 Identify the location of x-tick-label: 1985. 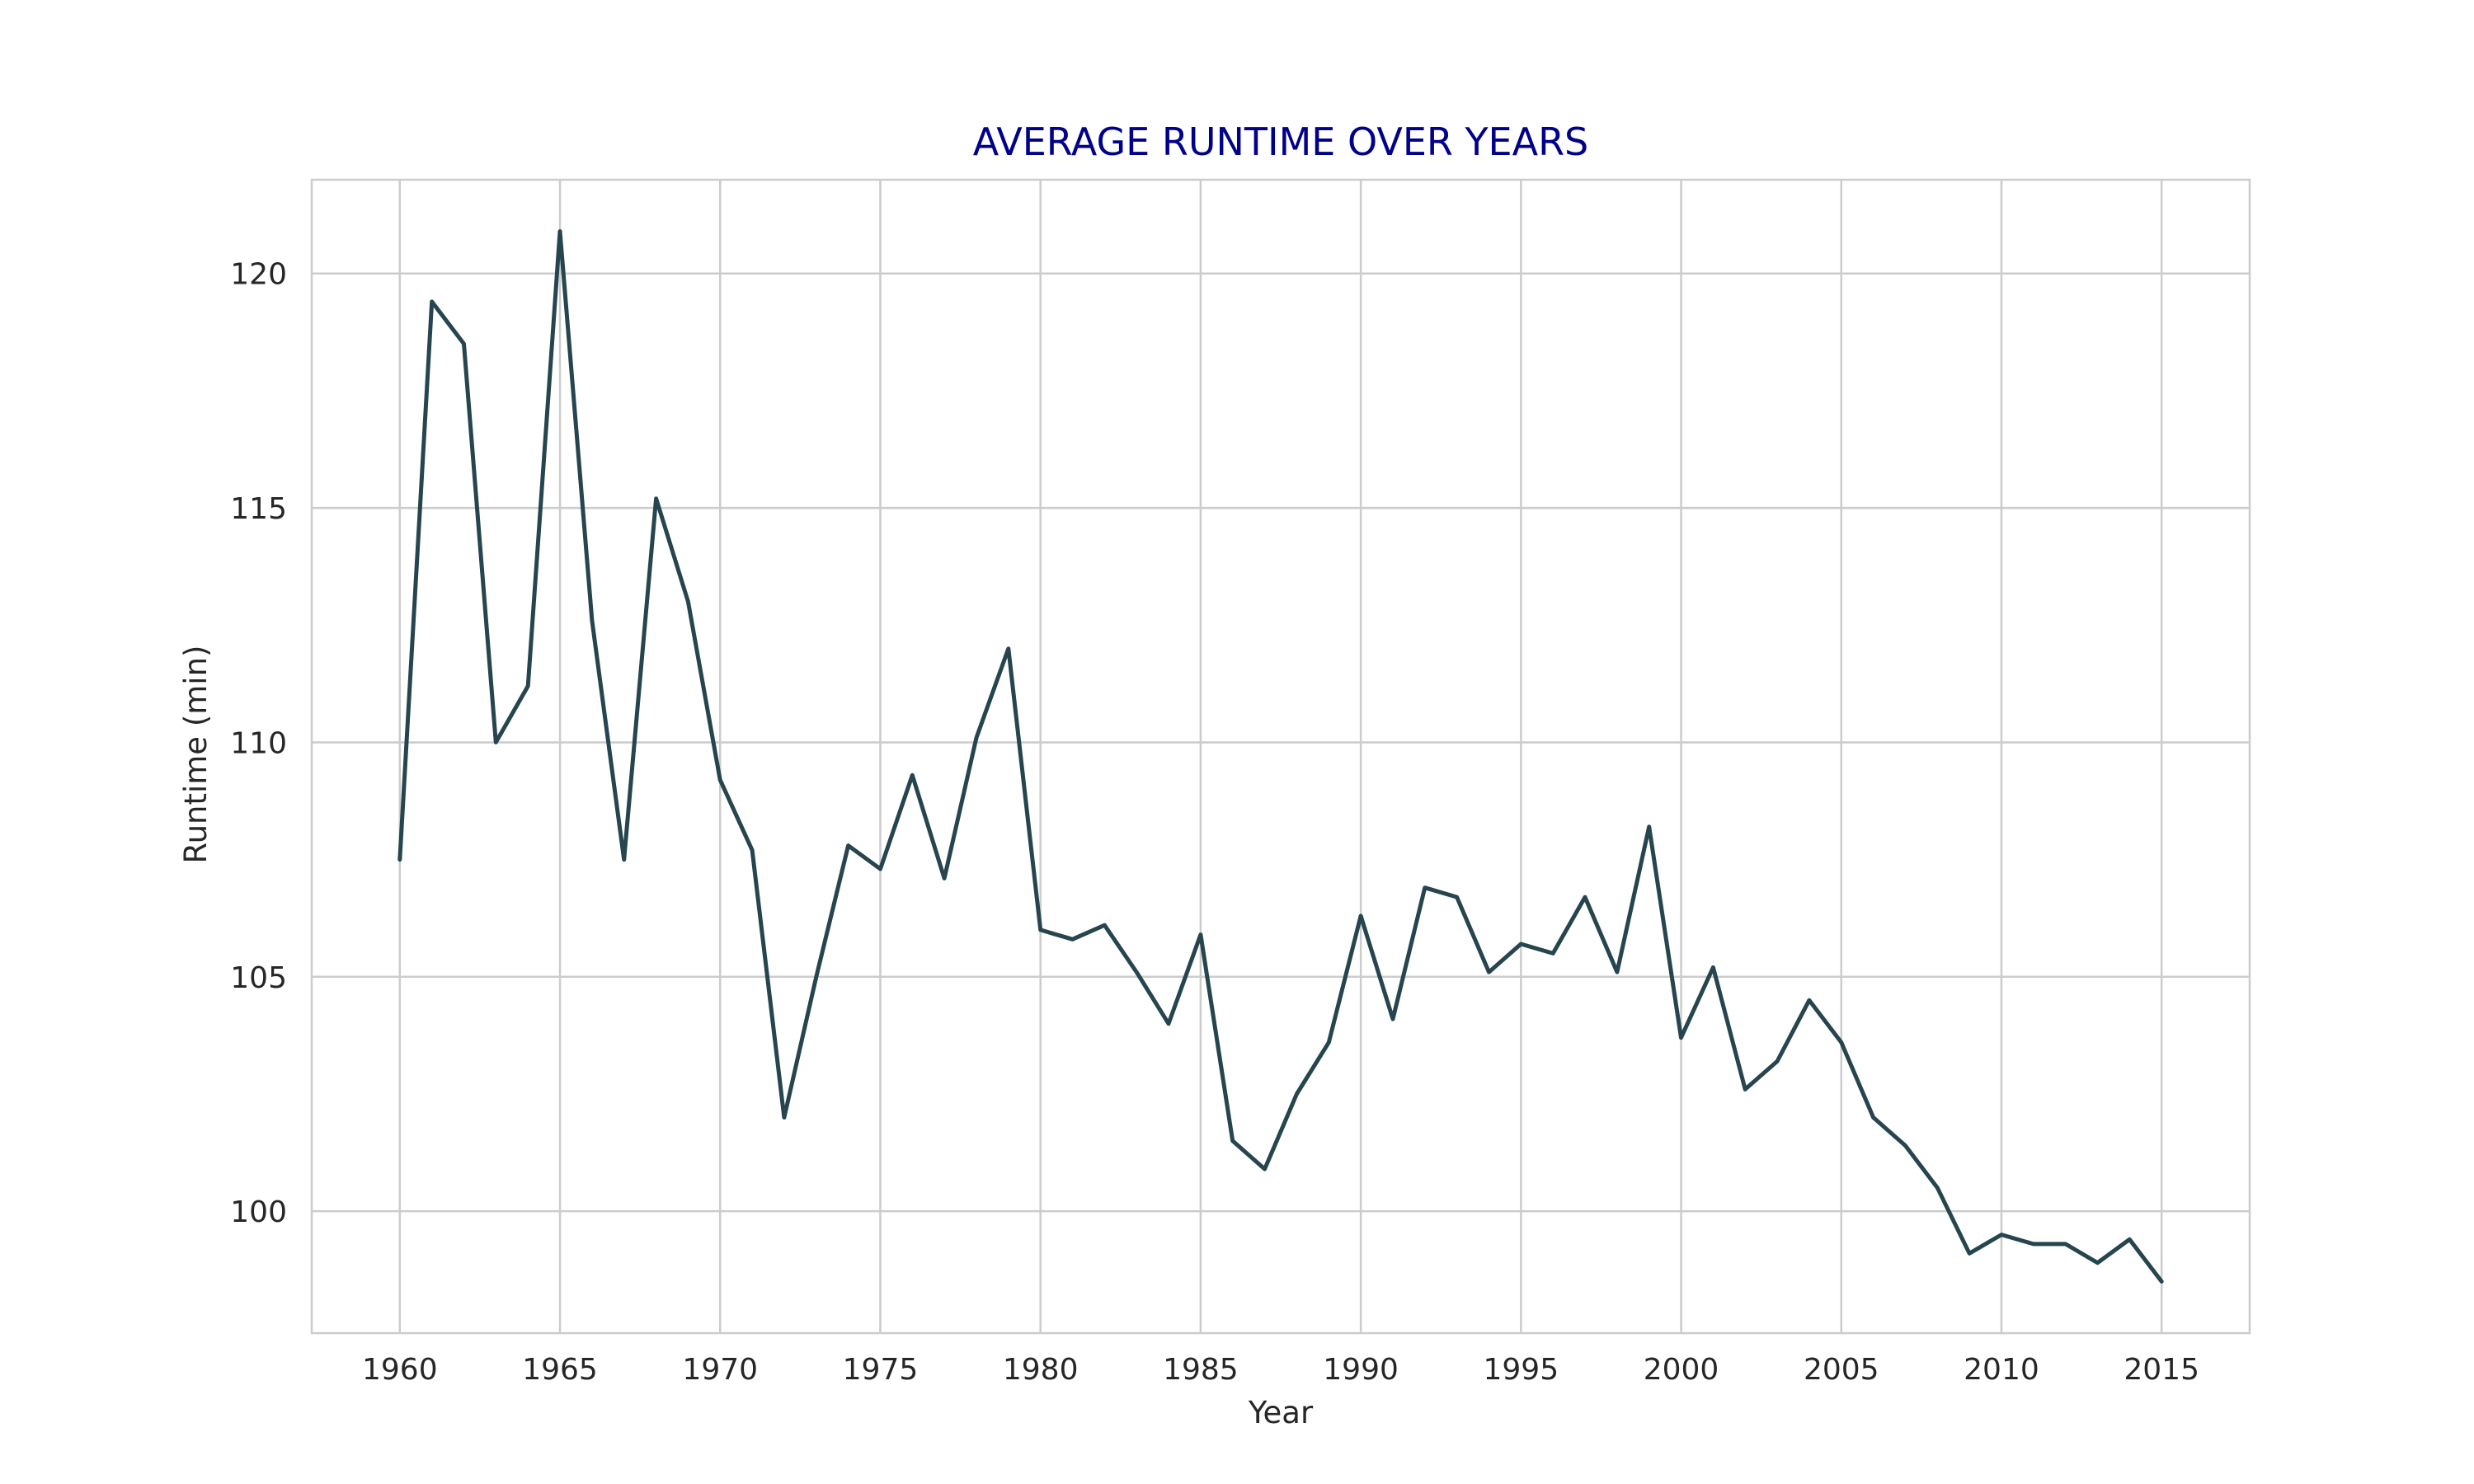
(1201, 1370).